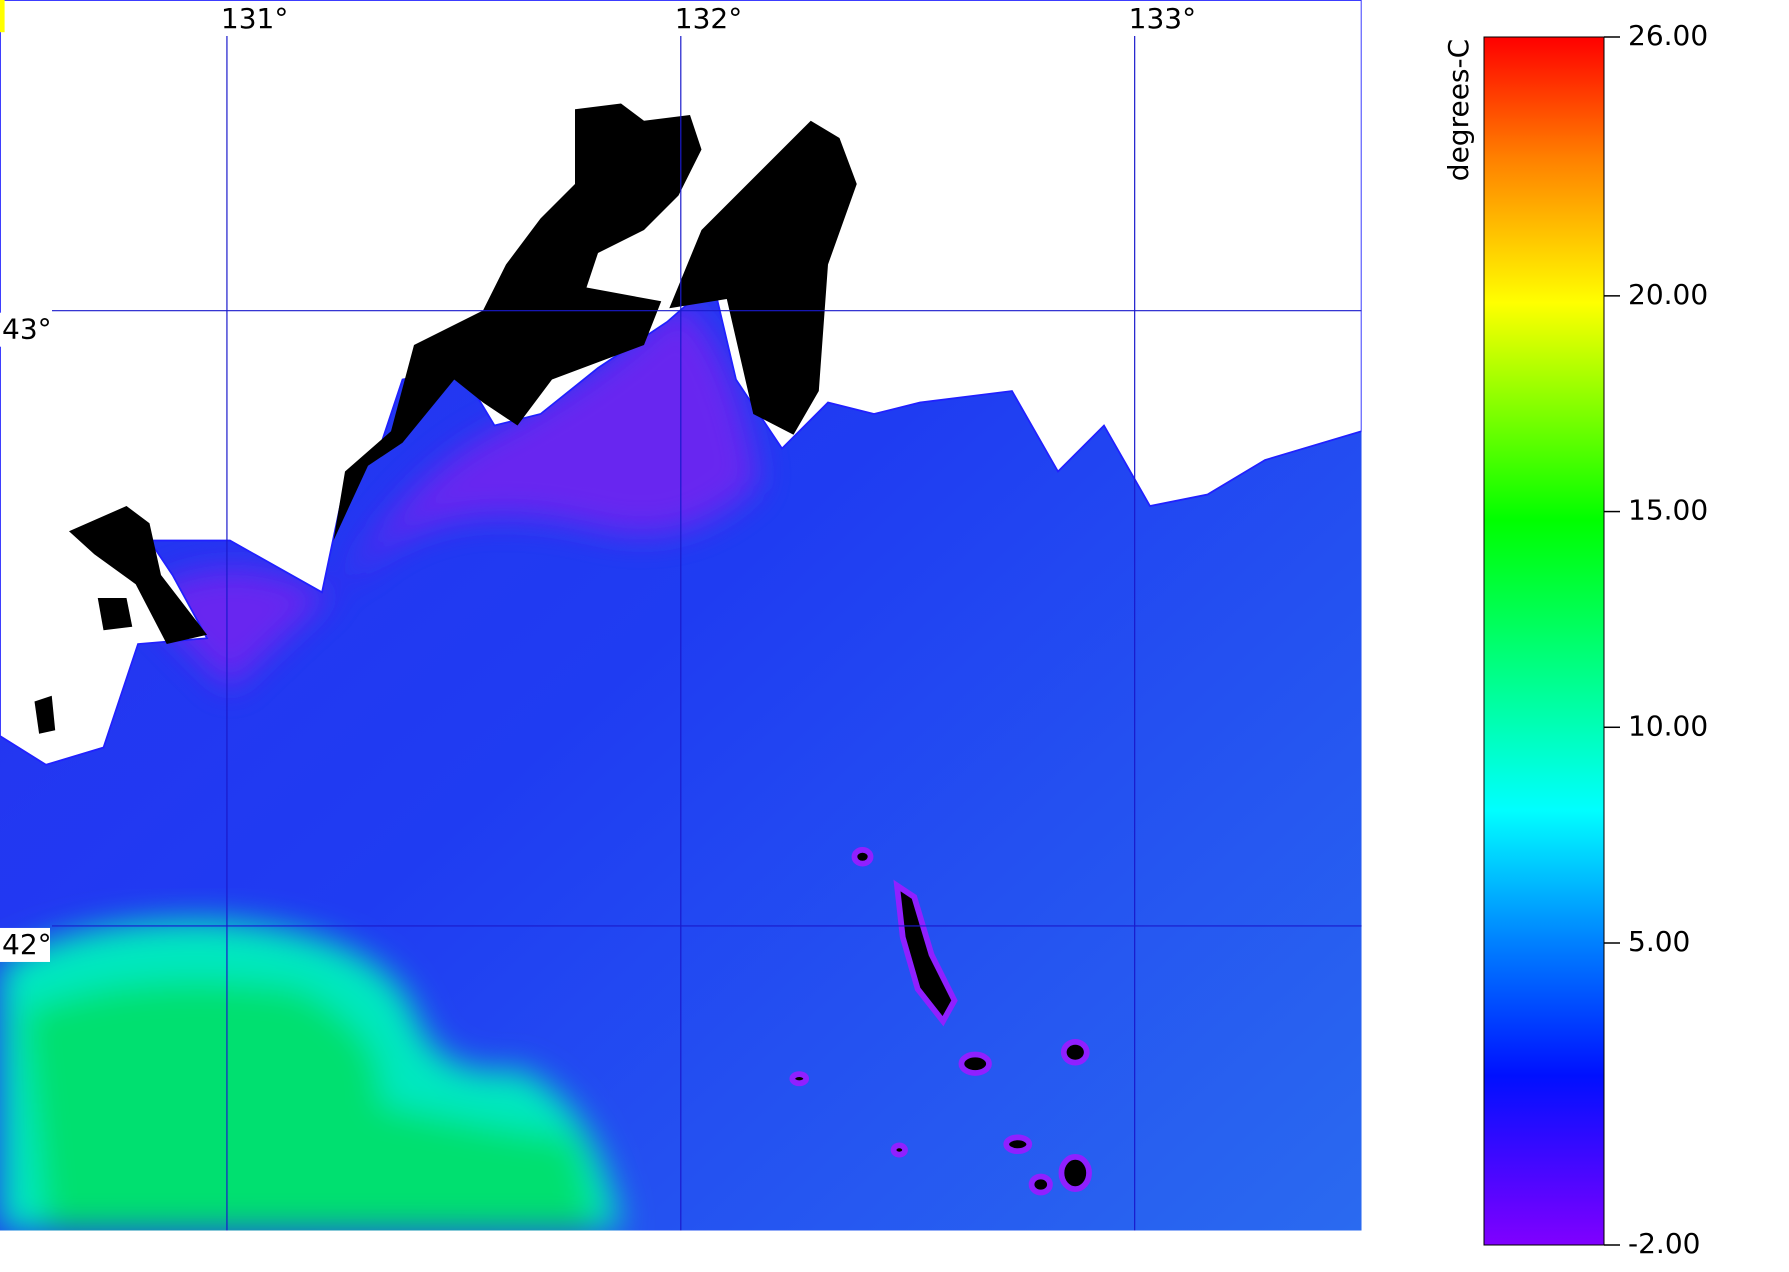 This screenshot has height=1272, width=1789. Describe the element at coordinates (1668, 725) in the screenshot. I see `colorbar-tick-label: 10.00` at that location.